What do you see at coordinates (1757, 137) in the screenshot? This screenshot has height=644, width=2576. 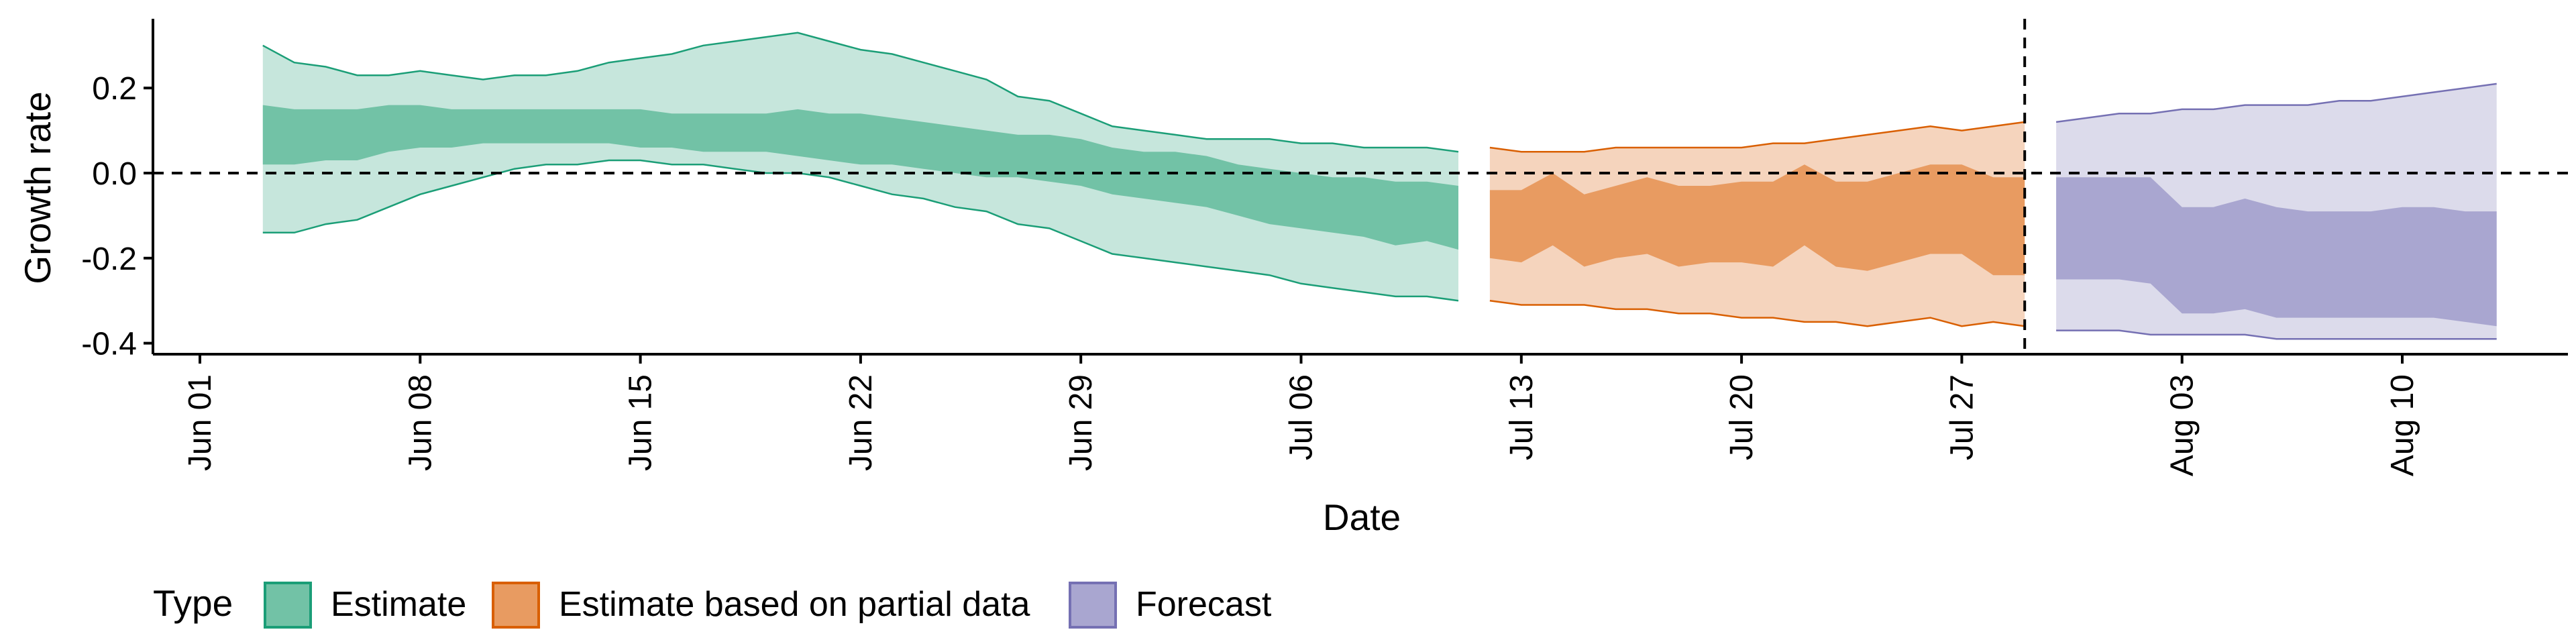 I see `series-1-upper-edge` at bounding box center [1757, 137].